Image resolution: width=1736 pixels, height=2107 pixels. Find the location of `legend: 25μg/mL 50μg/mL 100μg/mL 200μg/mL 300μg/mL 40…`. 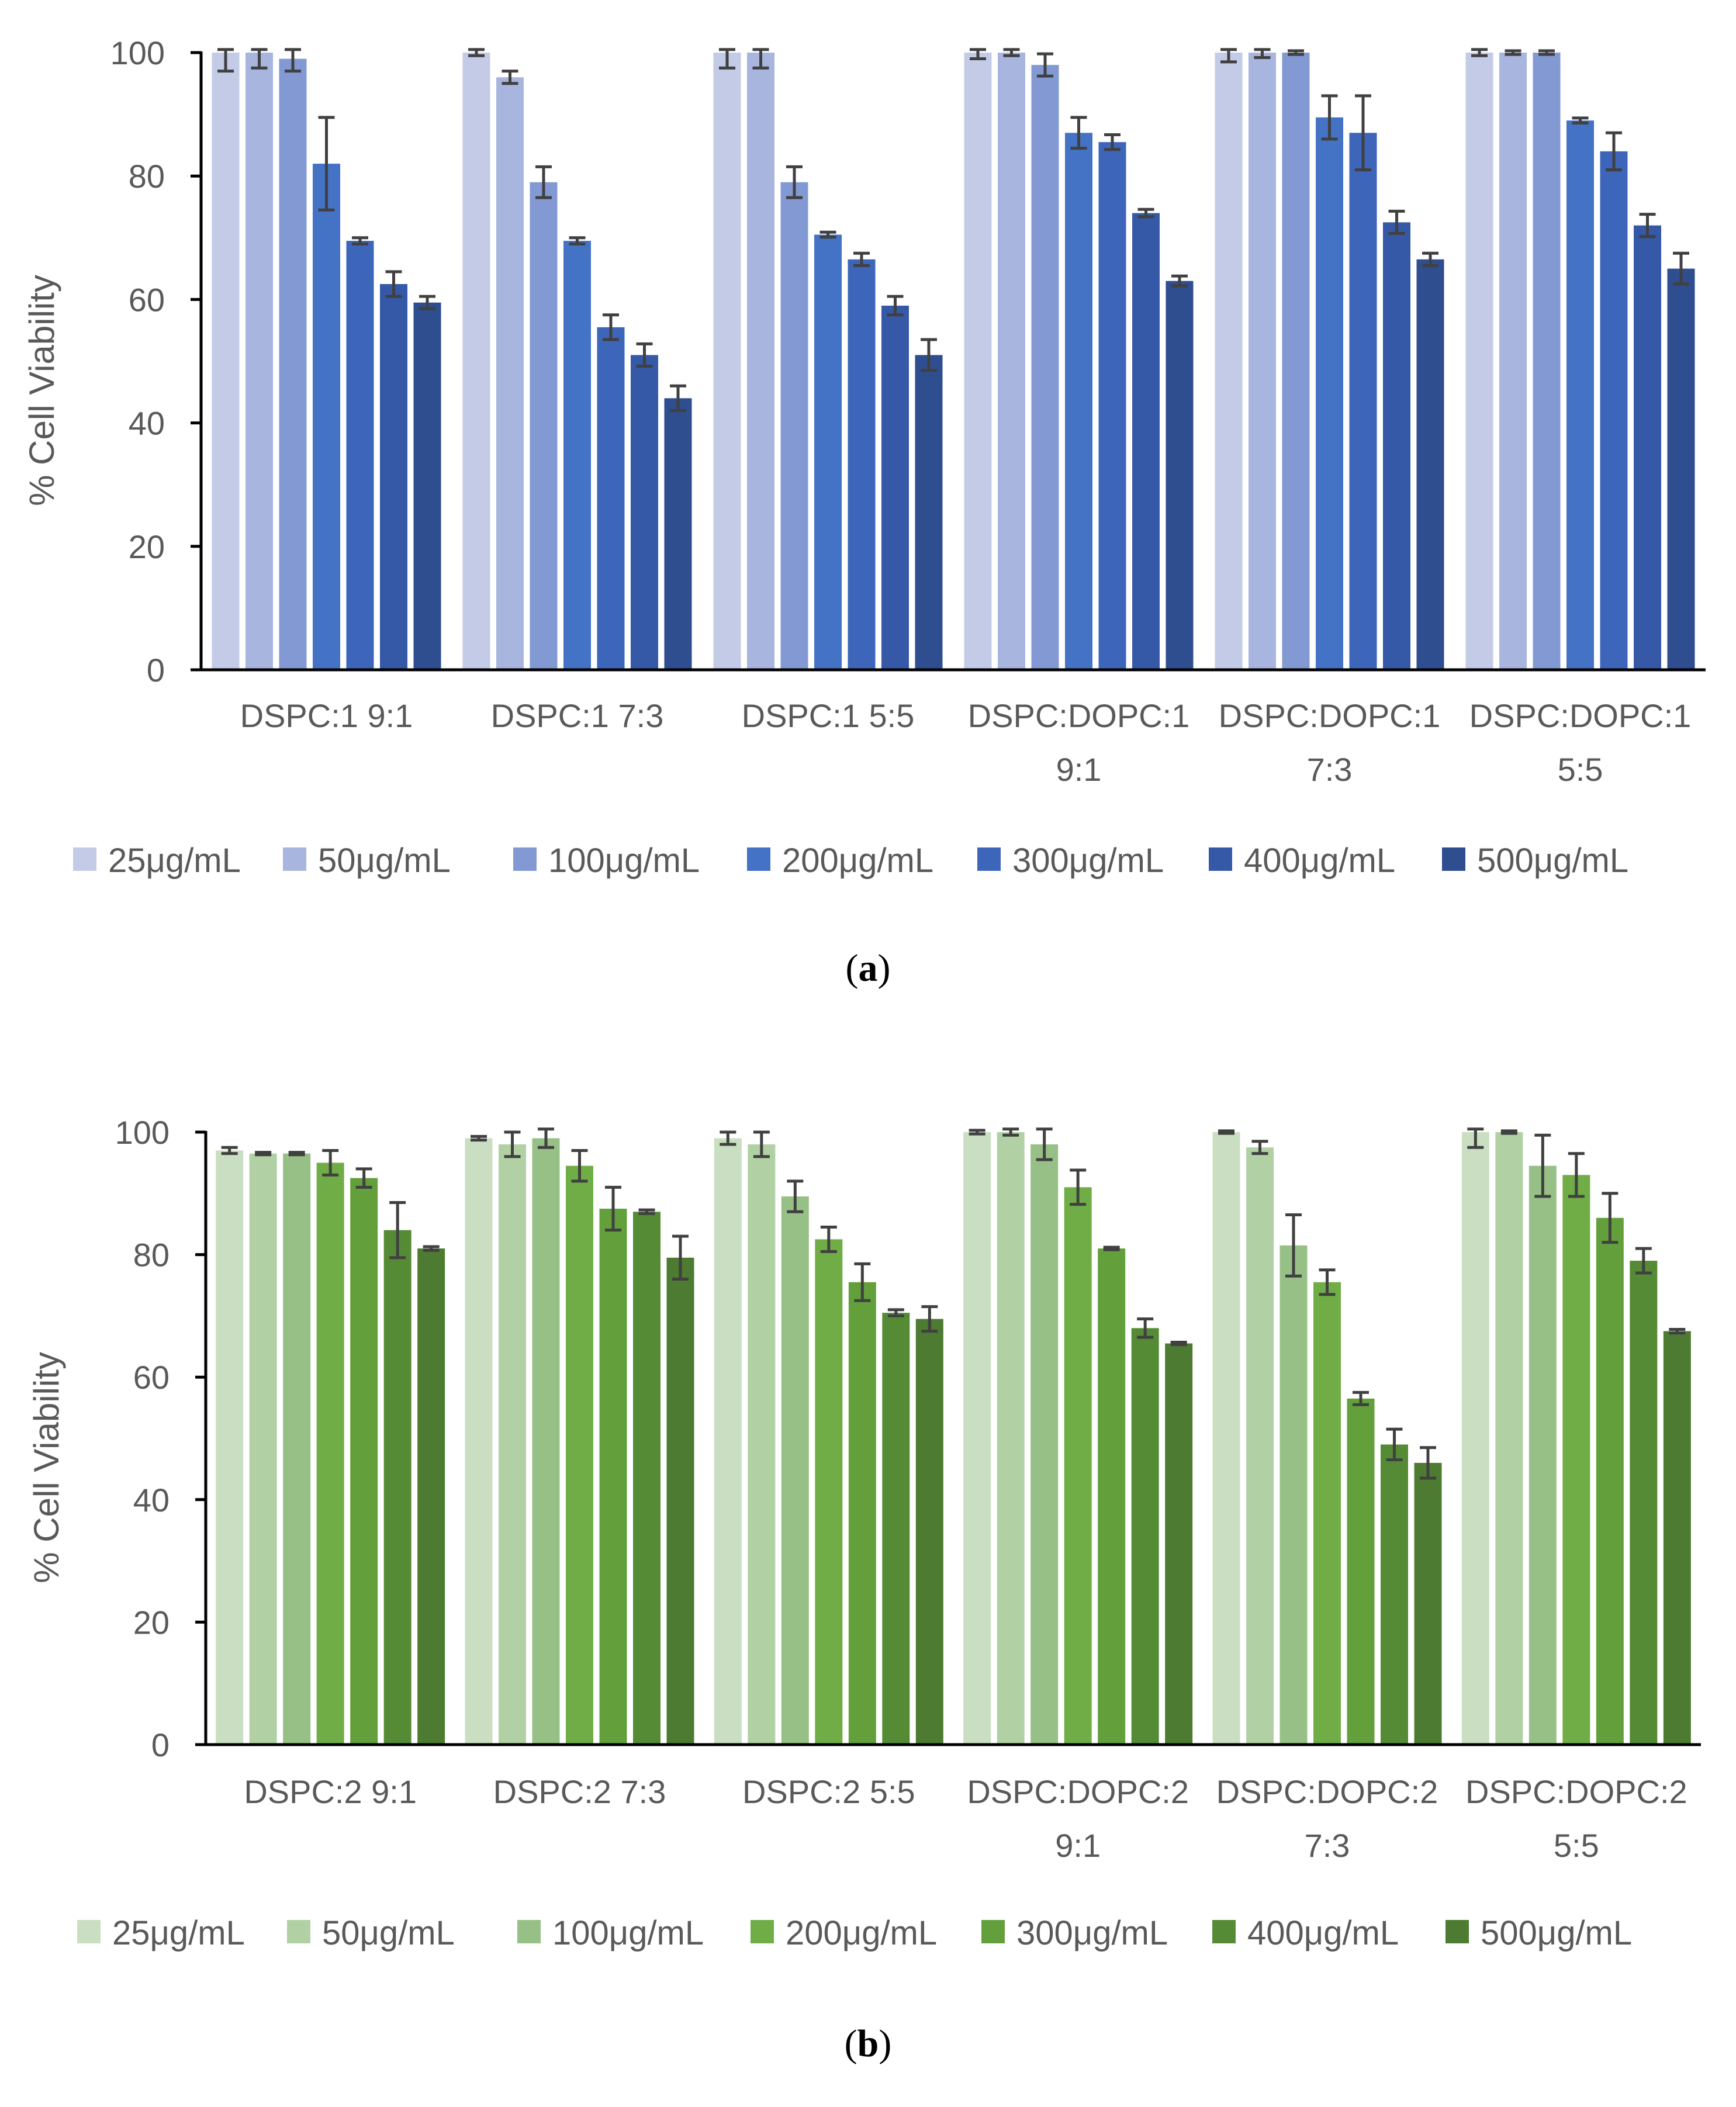

legend: 25μg/mL 50μg/mL 100μg/mL 200μg/mL 300μg/mL 40… is located at coordinates (851, 861).